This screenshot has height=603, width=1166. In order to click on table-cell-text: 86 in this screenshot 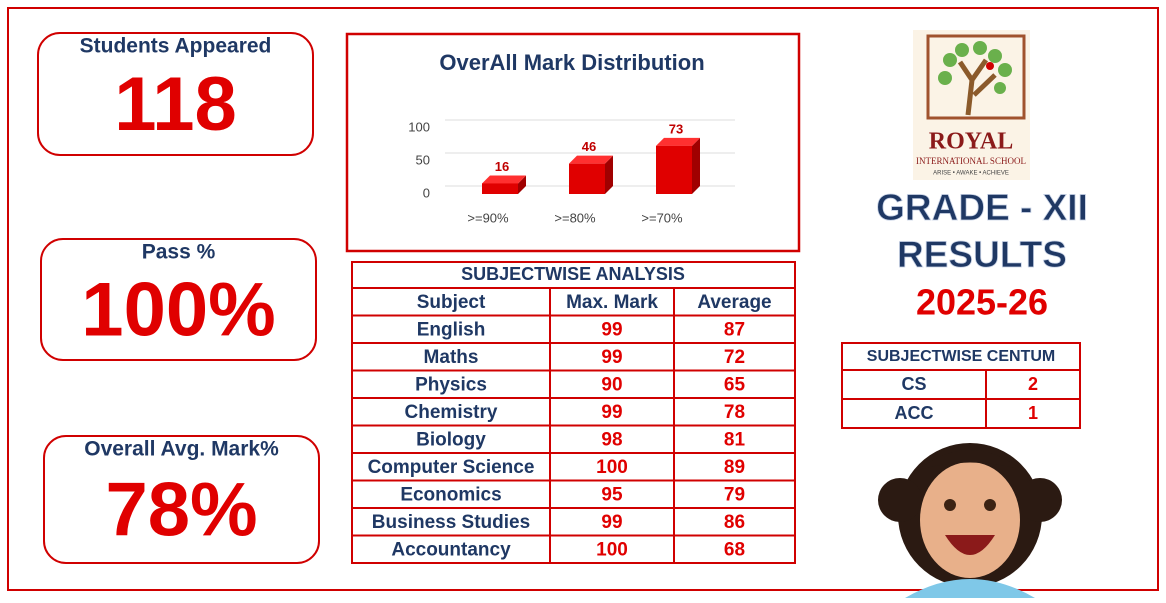, I will do `click(734, 522)`.